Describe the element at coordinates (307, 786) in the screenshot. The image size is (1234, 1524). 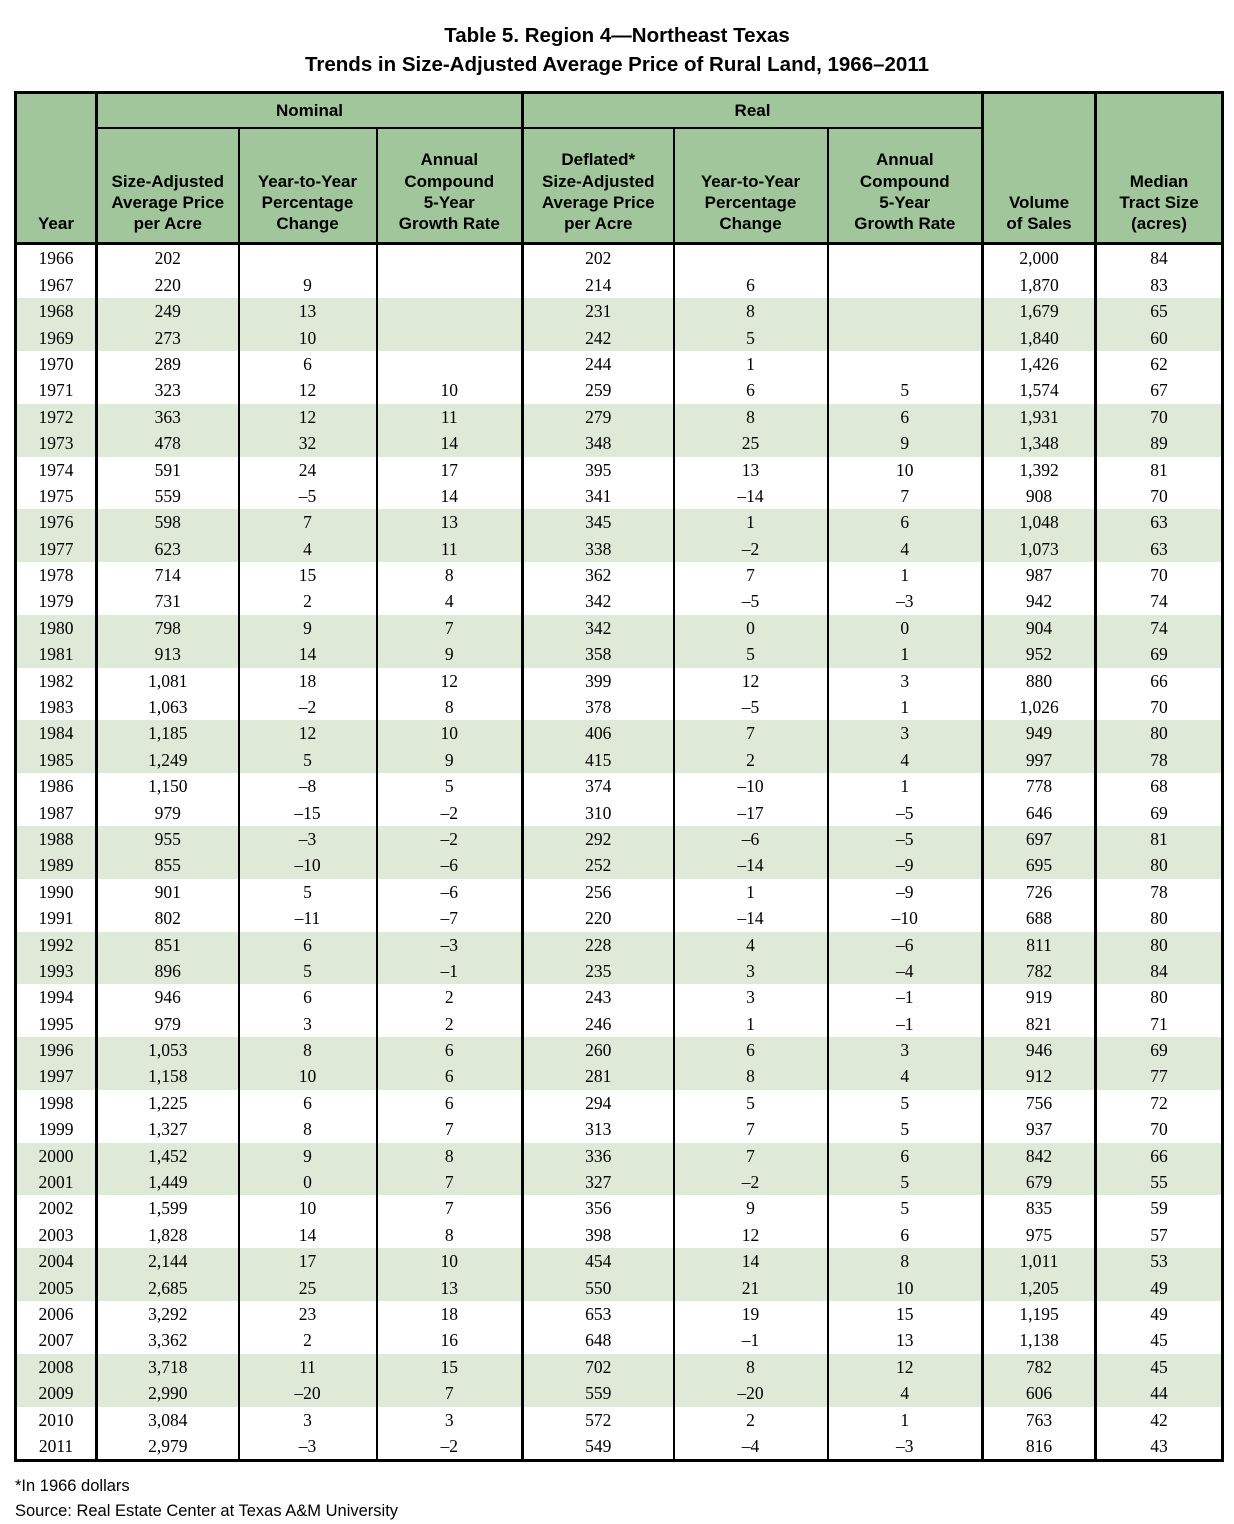
I see `cell: –8` at that location.